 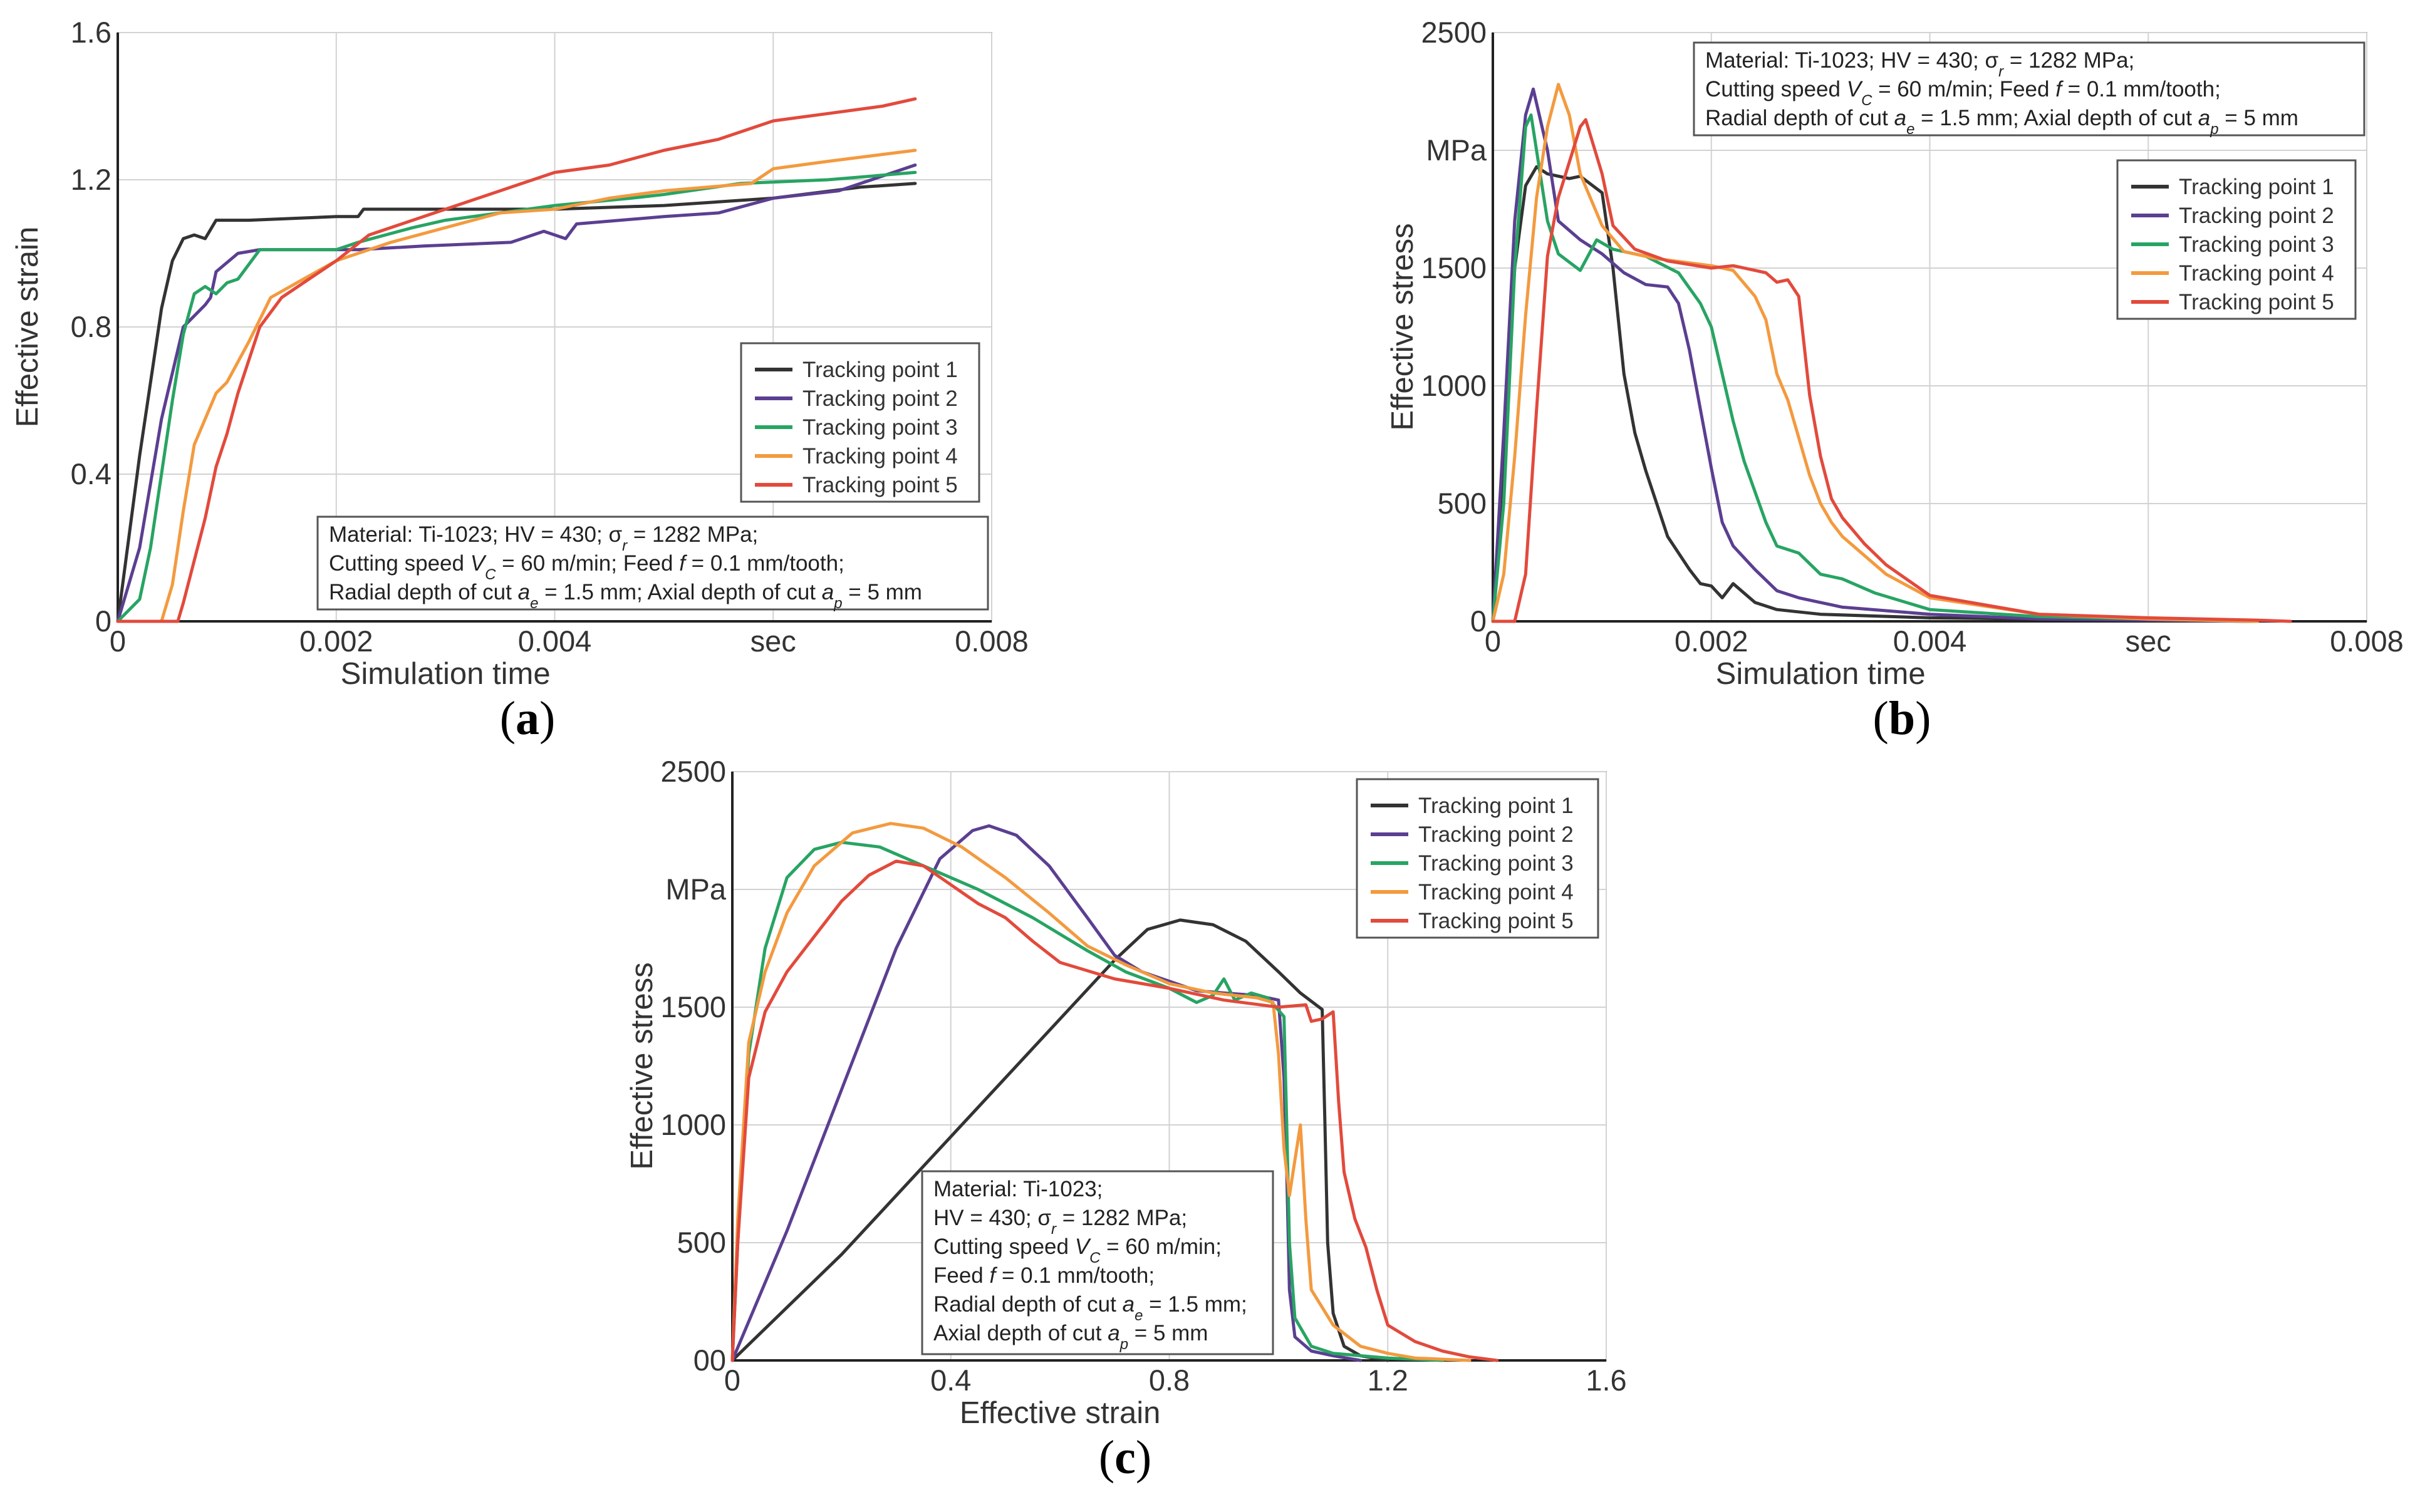 I want to click on x-tick-label: 1.2, so click(x=1388, y=1380).